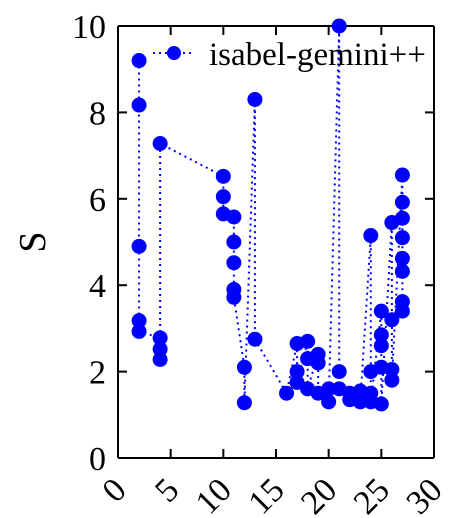 Image resolution: width=473 pixels, height=518 pixels. I want to click on legend: isabel-gemini++, so click(289, 55).